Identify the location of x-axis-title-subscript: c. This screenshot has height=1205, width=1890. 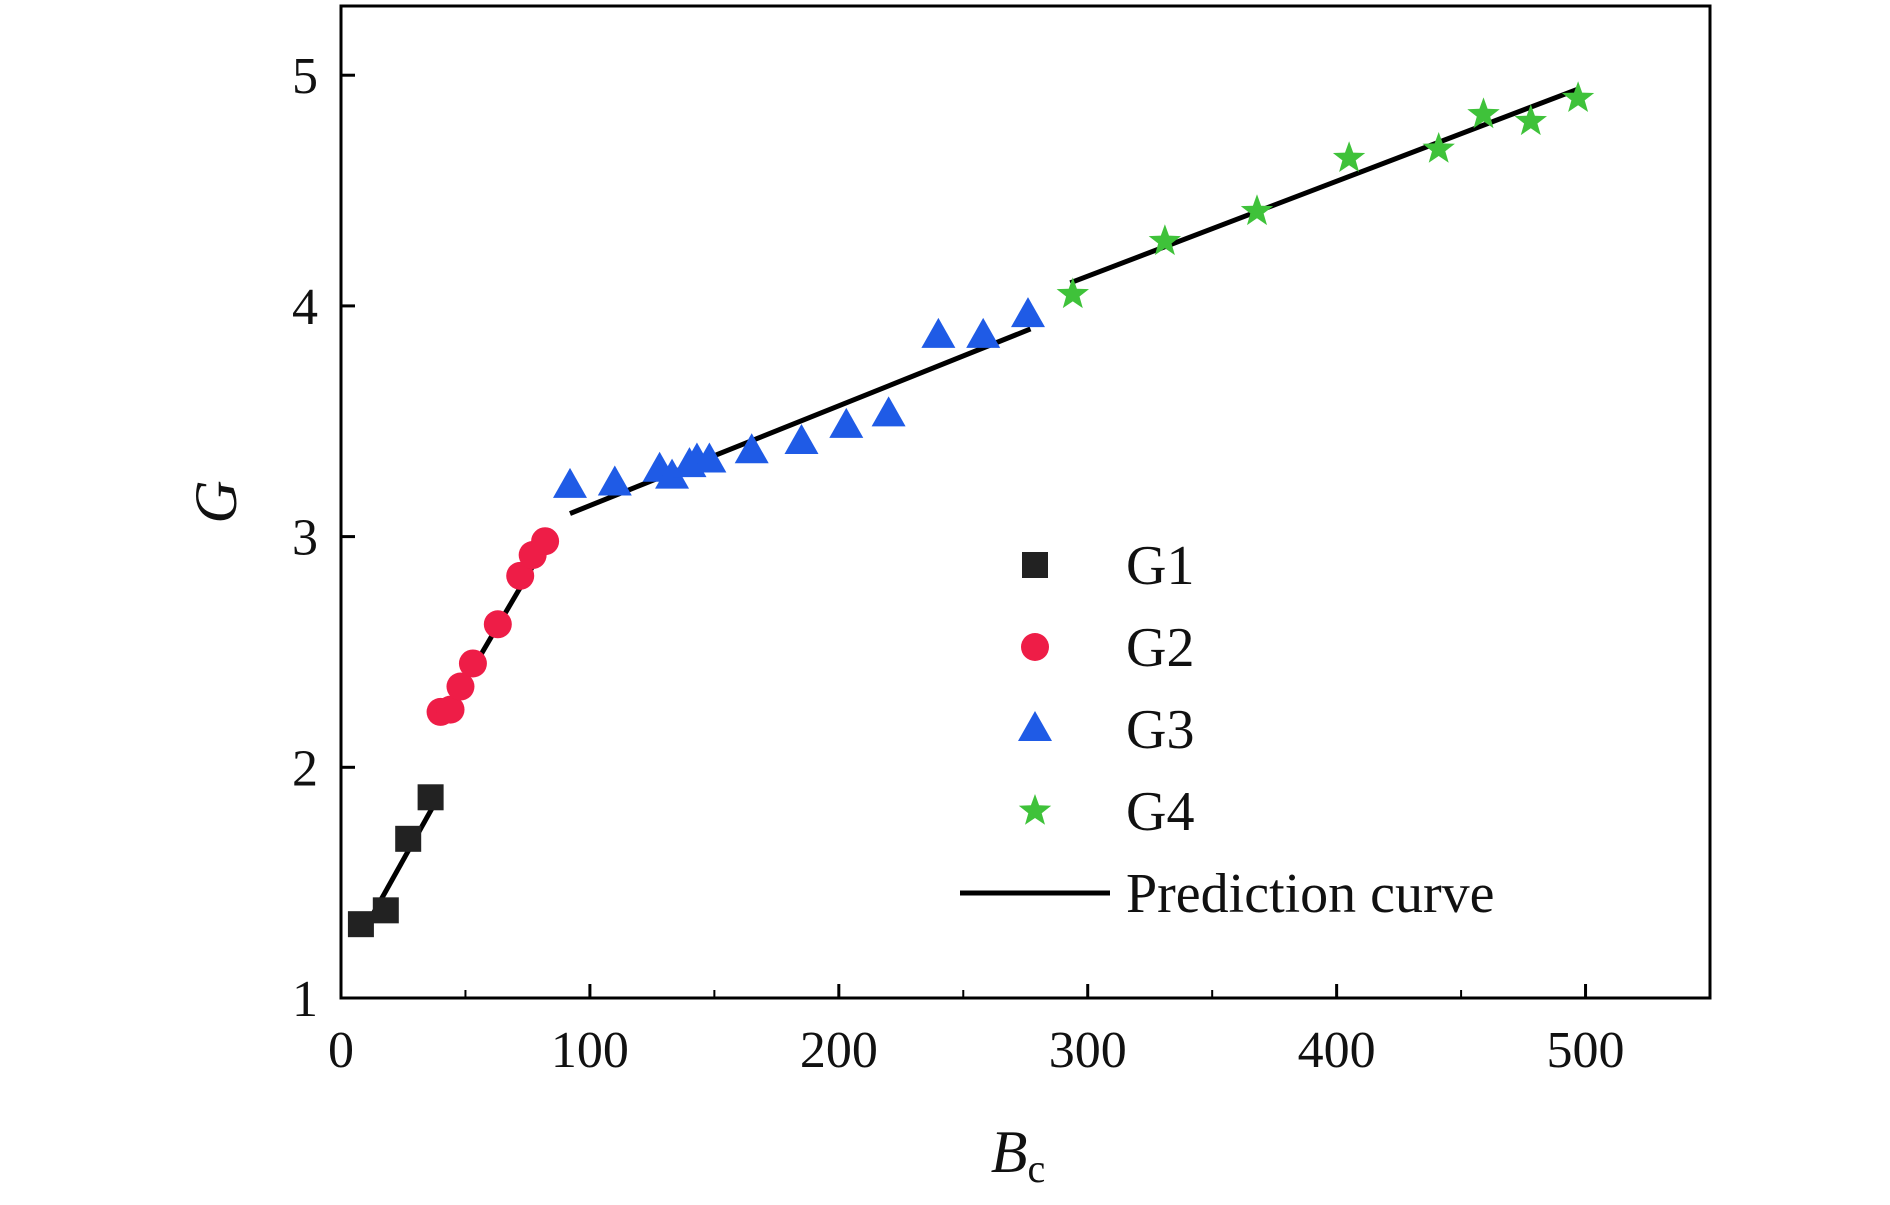
(1036, 1168).